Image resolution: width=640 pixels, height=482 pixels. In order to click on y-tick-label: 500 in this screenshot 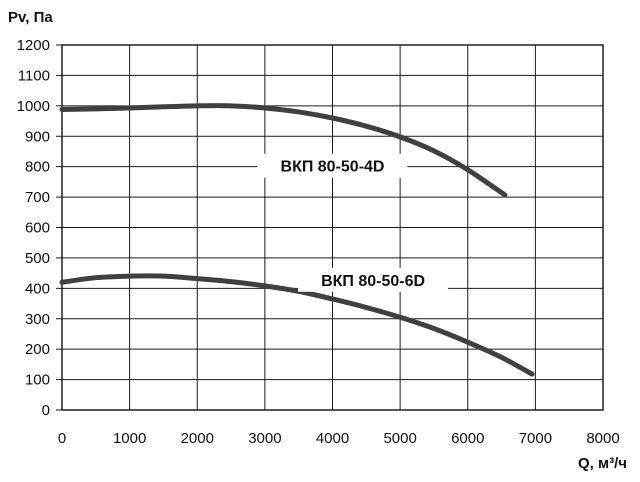, I will do `click(37, 258)`.